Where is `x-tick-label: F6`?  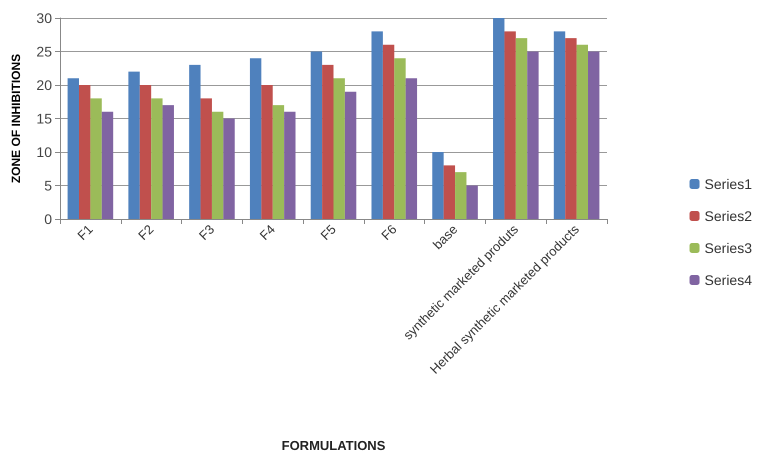
x-tick-label: F6 is located at coordinates (389, 233).